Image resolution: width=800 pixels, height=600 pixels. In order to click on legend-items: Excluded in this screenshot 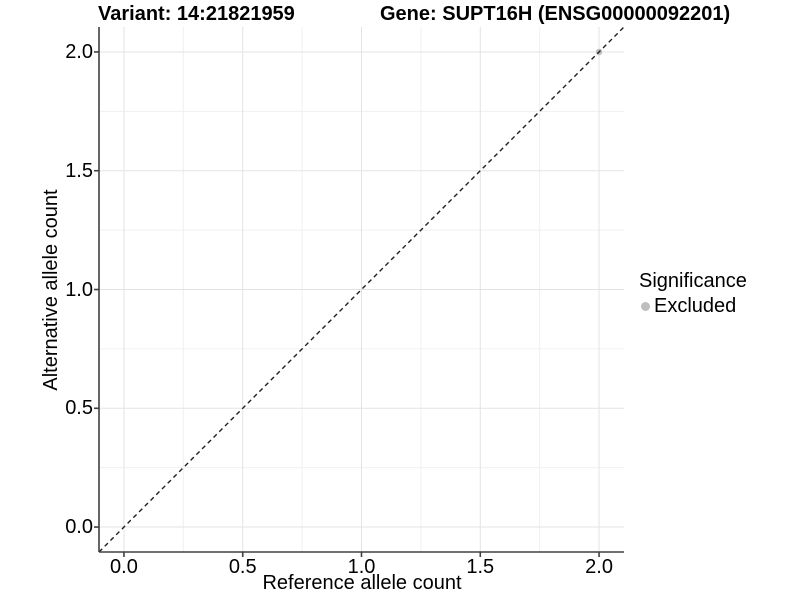, I will do `click(693, 306)`.